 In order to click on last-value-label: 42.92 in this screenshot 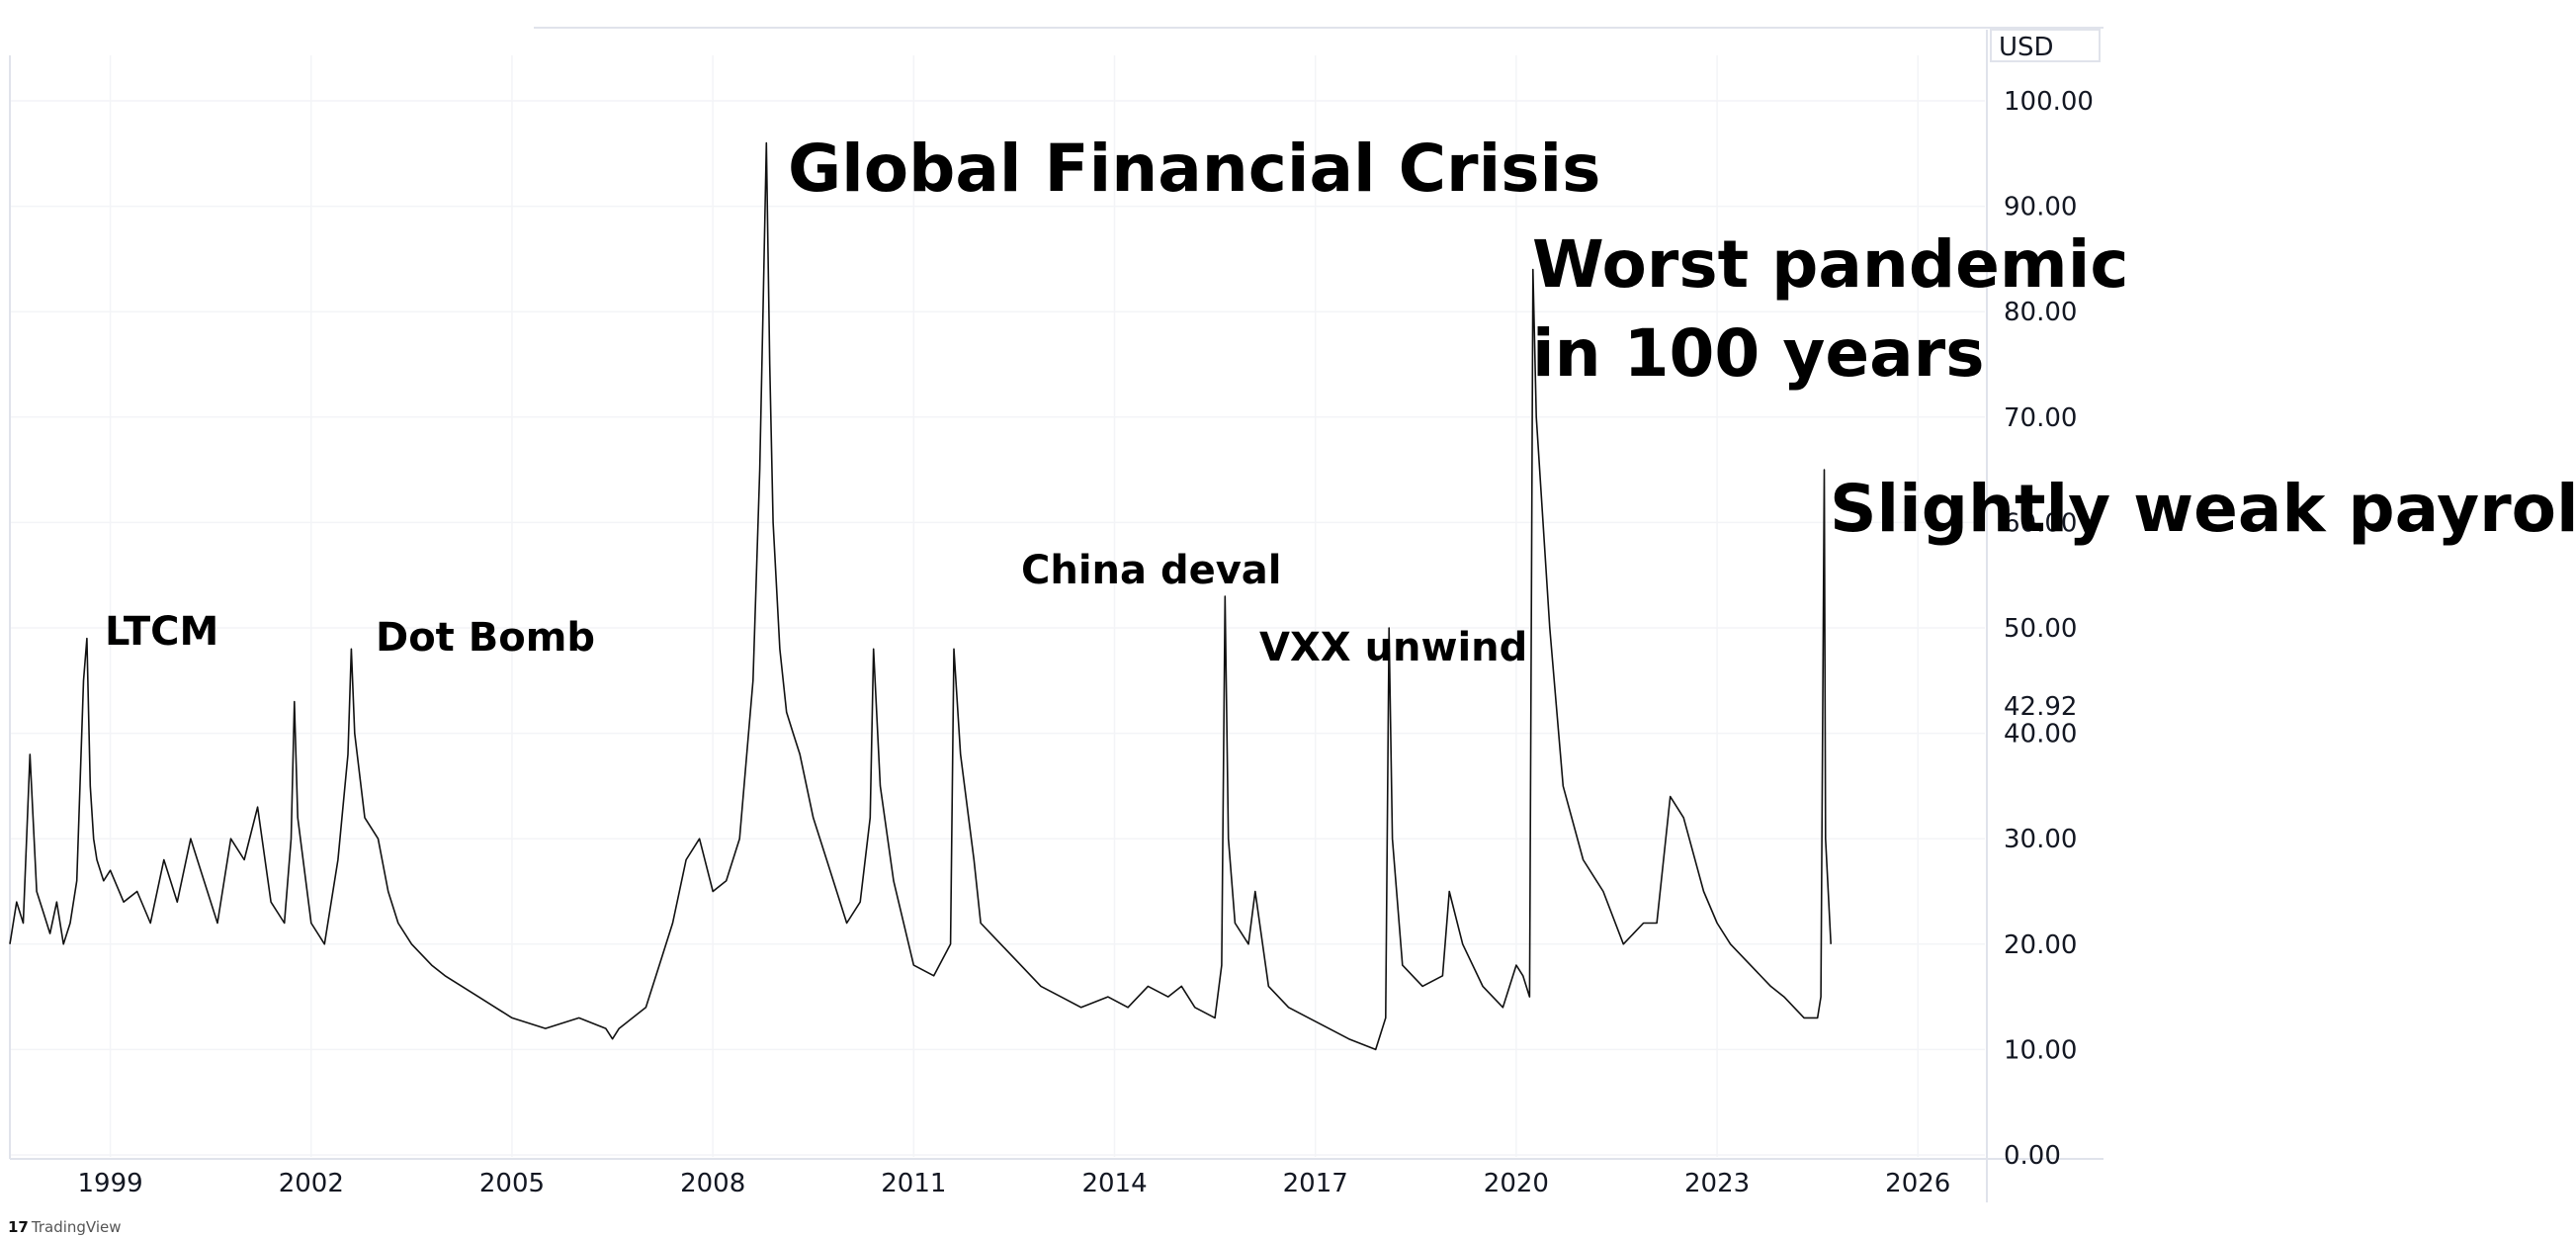, I will do `click(2041, 707)`.